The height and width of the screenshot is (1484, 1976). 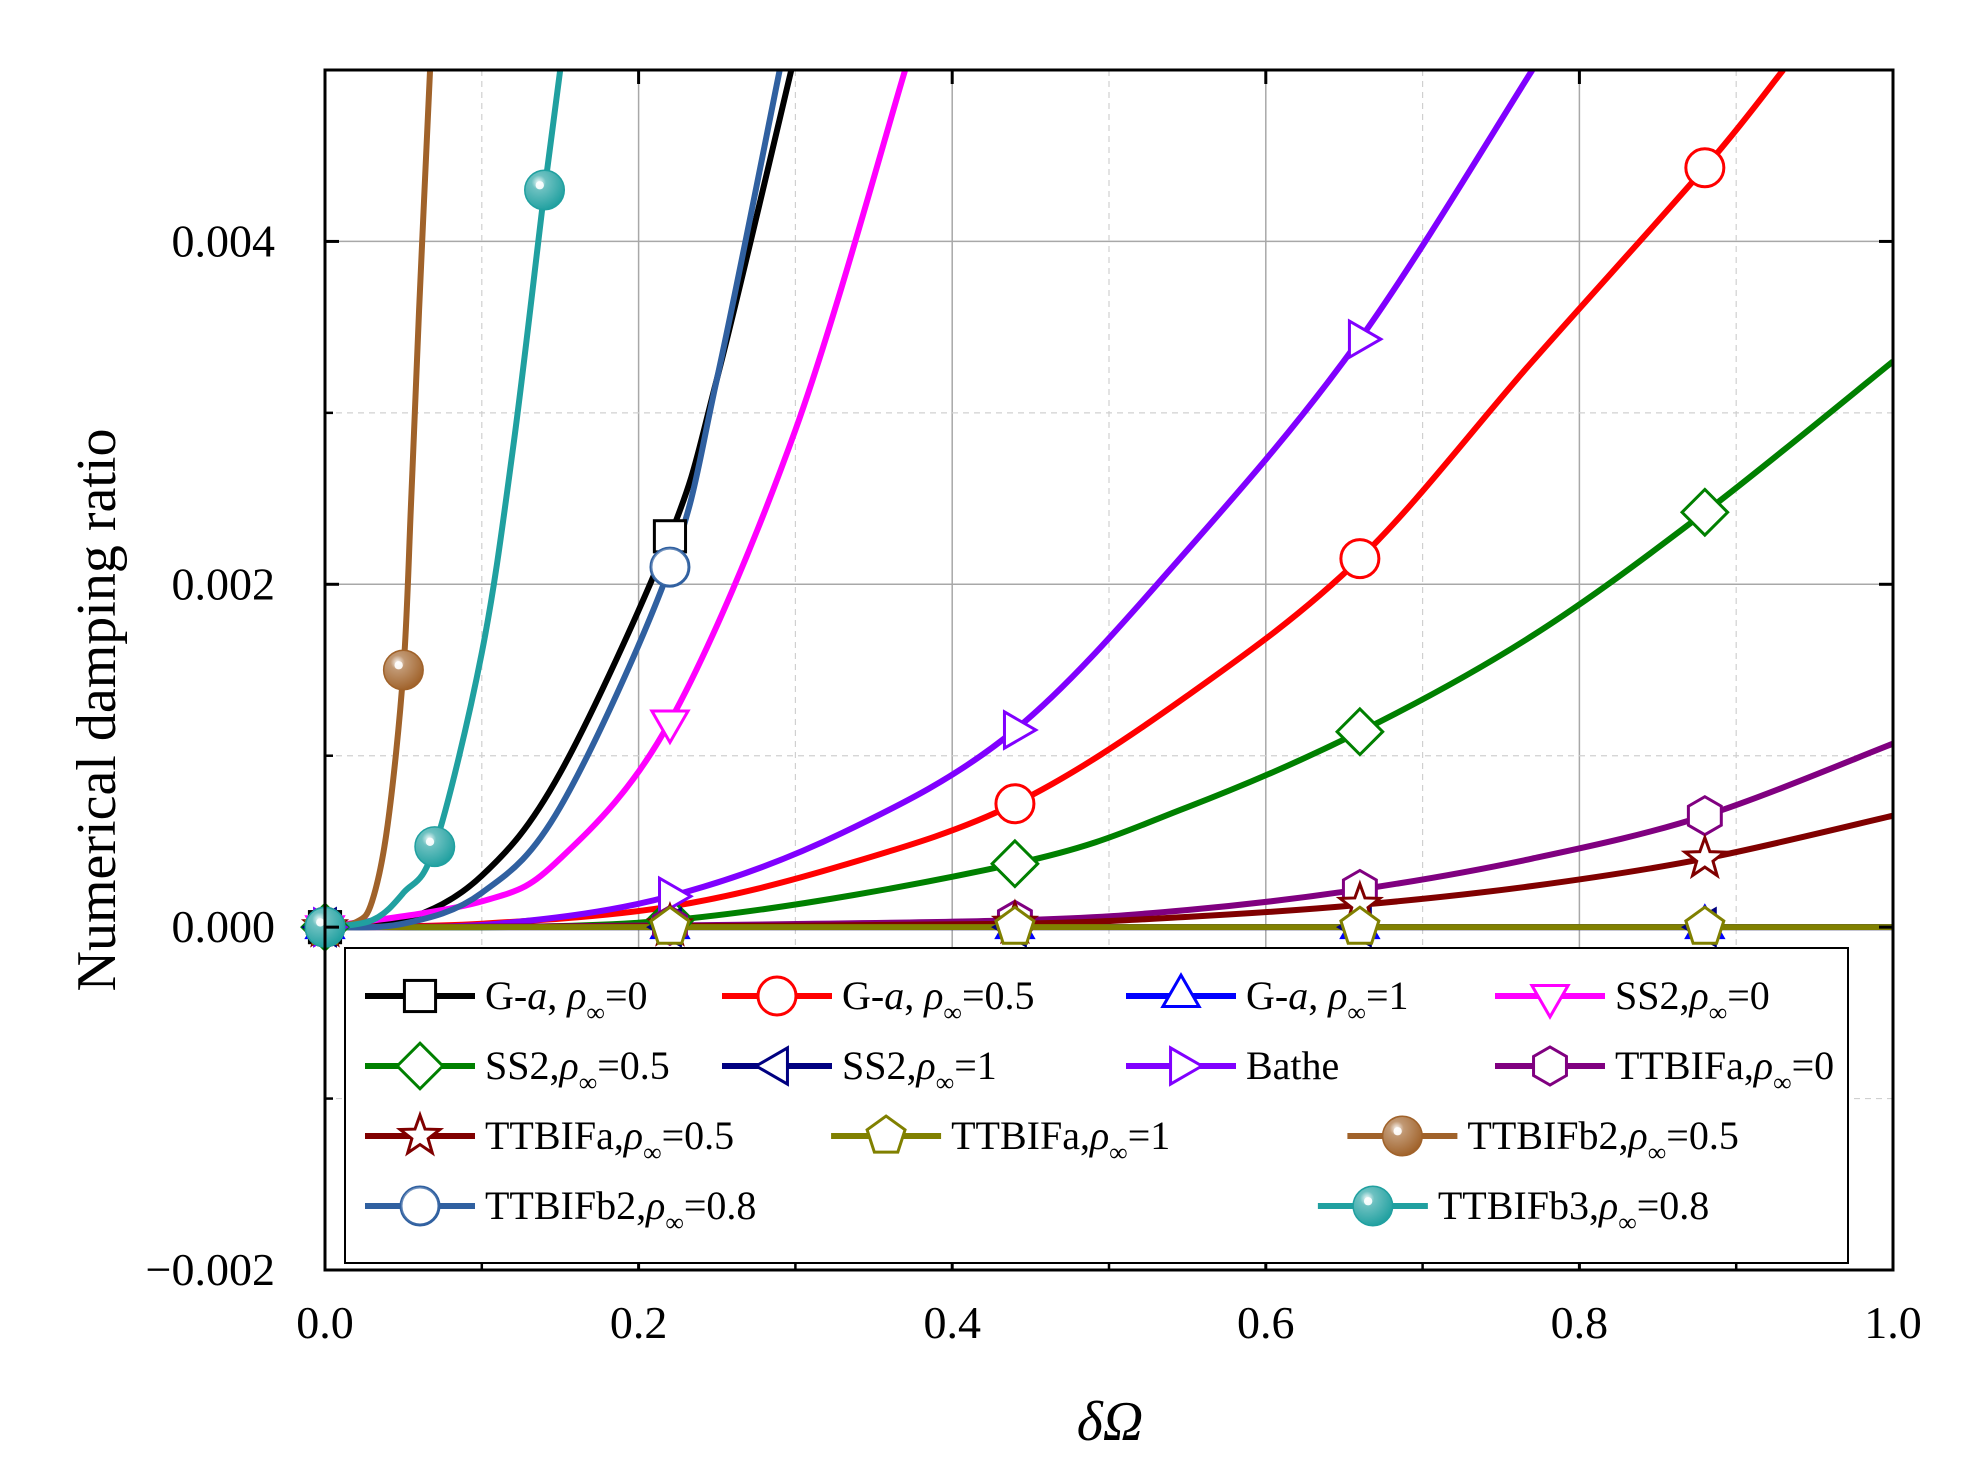 I want to click on data-point-10-1-shine, so click(x=403, y=670).